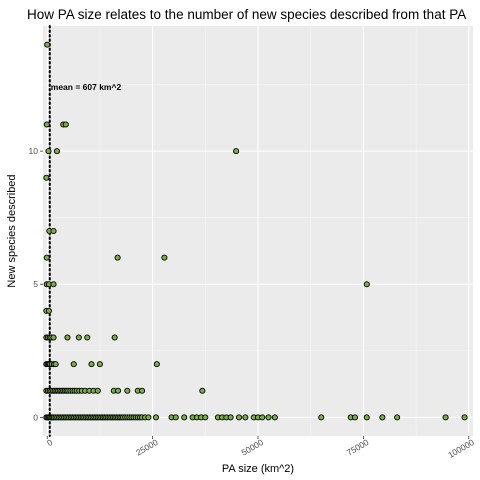 This screenshot has height=480, width=480. Describe the element at coordinates (35, 417) in the screenshot. I see `y-tick-label: 0` at that location.